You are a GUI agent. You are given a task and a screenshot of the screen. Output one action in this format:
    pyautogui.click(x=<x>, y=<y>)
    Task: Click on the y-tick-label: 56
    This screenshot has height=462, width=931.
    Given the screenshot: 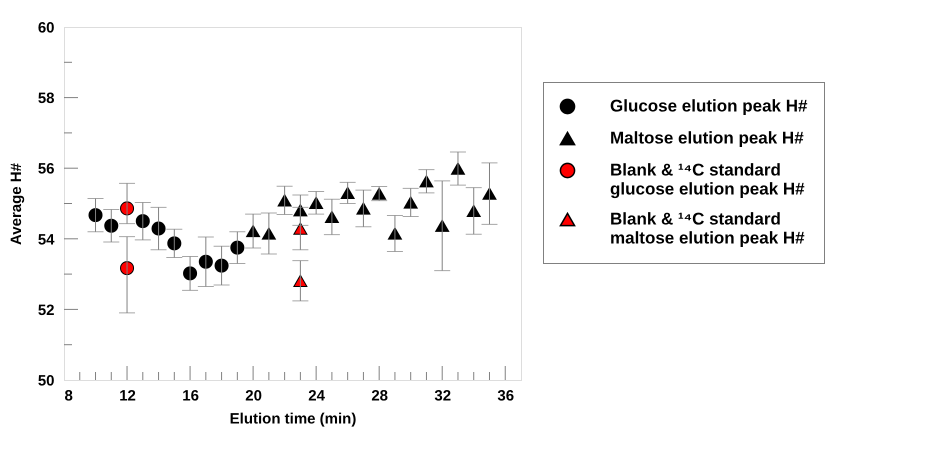 What is the action you would take?
    pyautogui.click(x=46, y=169)
    